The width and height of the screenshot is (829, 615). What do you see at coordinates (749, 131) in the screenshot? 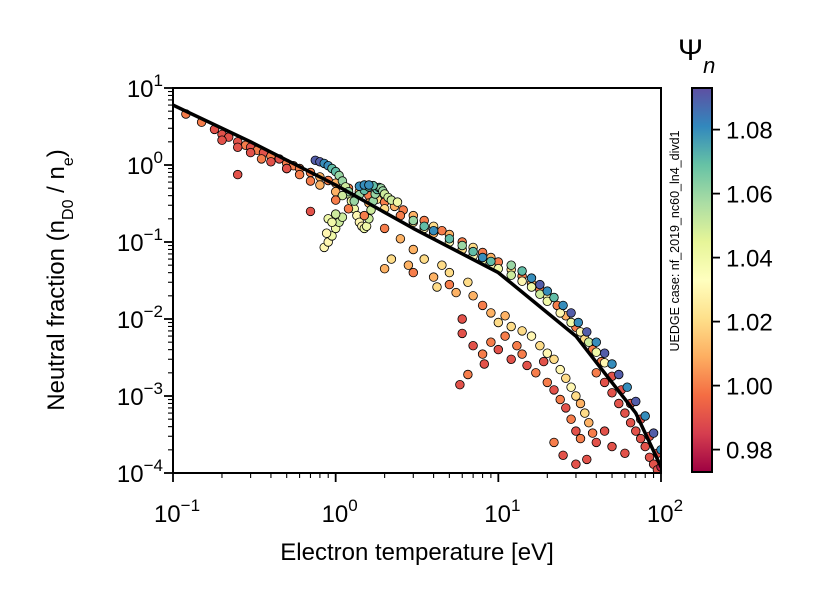
I see `colorbar-tick-label-5: 1.08` at bounding box center [749, 131].